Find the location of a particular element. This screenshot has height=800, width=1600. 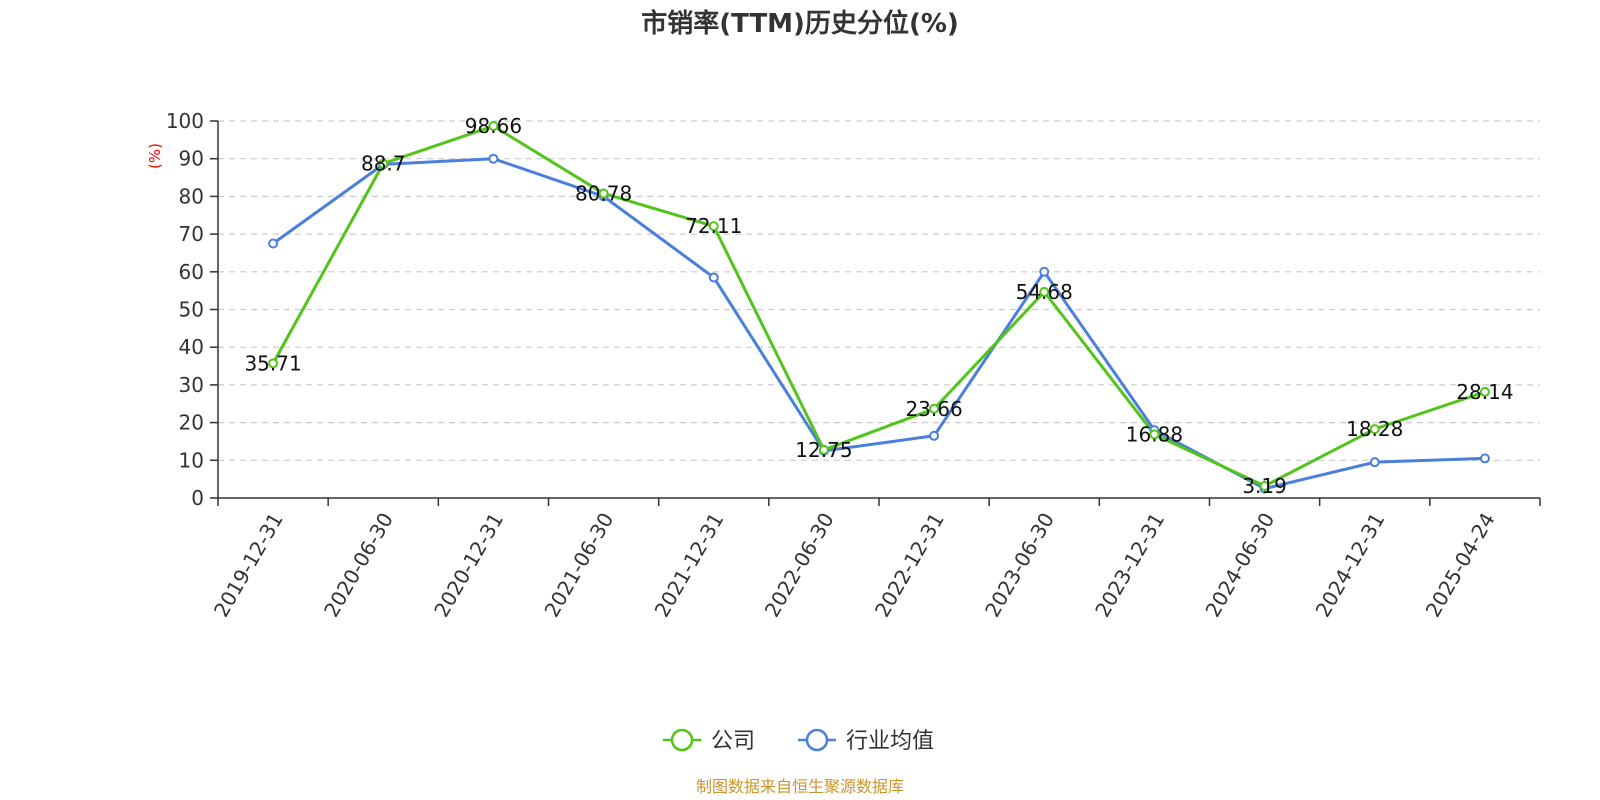

x-tick-label: 2023-06-30 is located at coordinates (1019, 565).